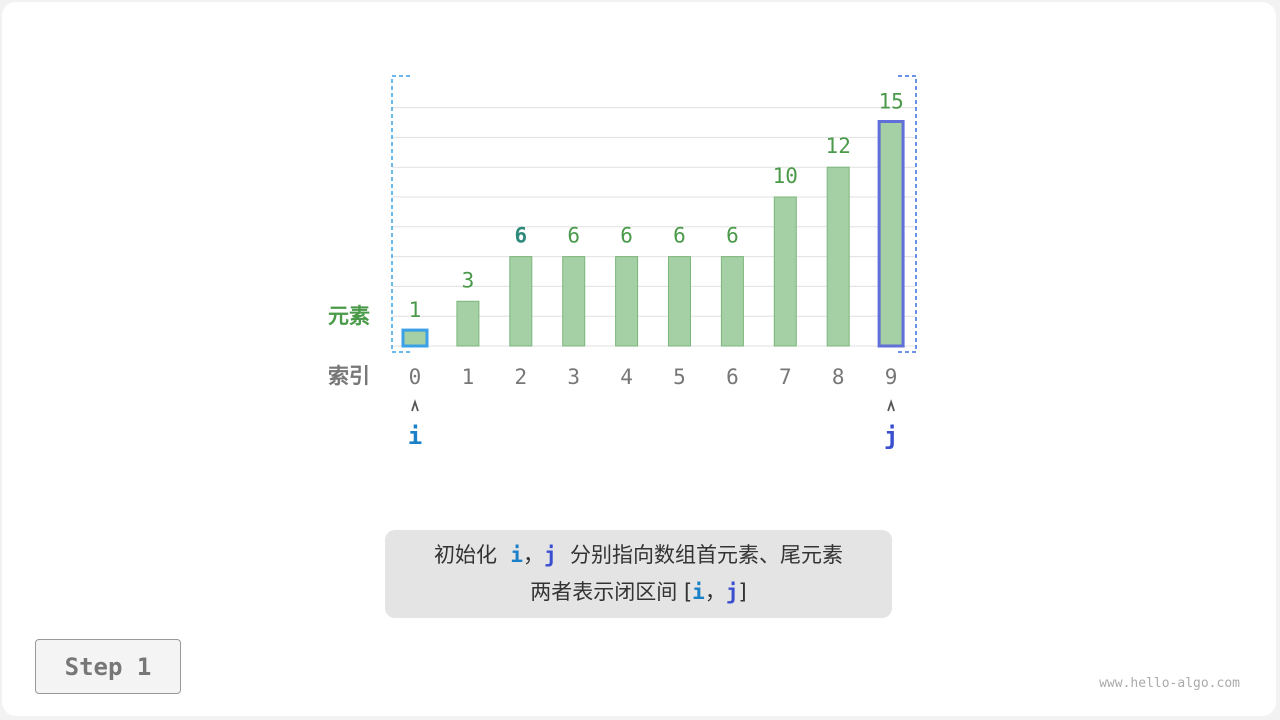 This screenshot has height=720, width=1280. I want to click on elements-label: 元素, so click(349, 316).